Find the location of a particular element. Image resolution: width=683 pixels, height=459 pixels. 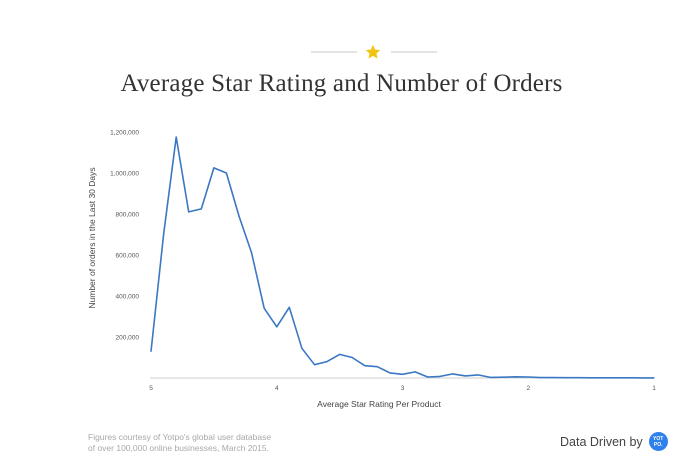

title-divider-right is located at coordinates (414, 52).